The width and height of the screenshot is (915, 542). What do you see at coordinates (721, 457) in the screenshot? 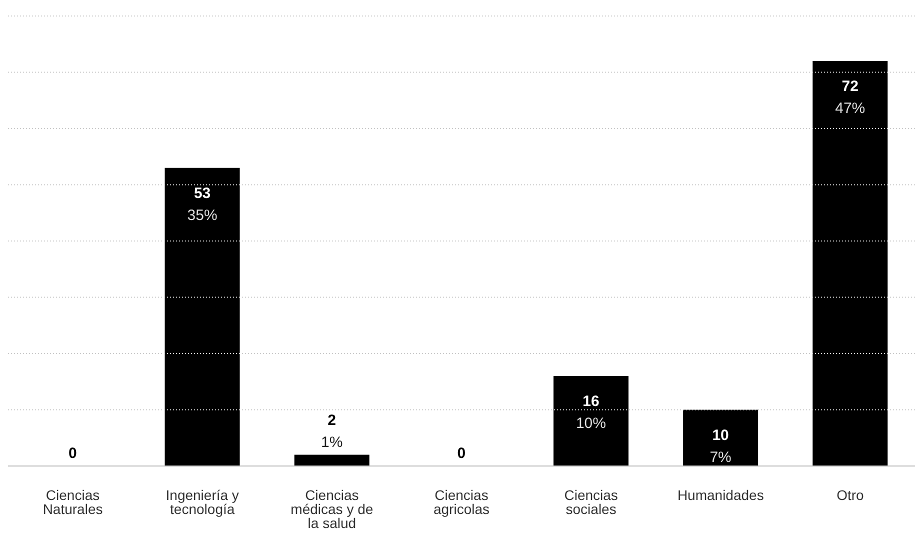
I see `annotation: 7%` at bounding box center [721, 457].